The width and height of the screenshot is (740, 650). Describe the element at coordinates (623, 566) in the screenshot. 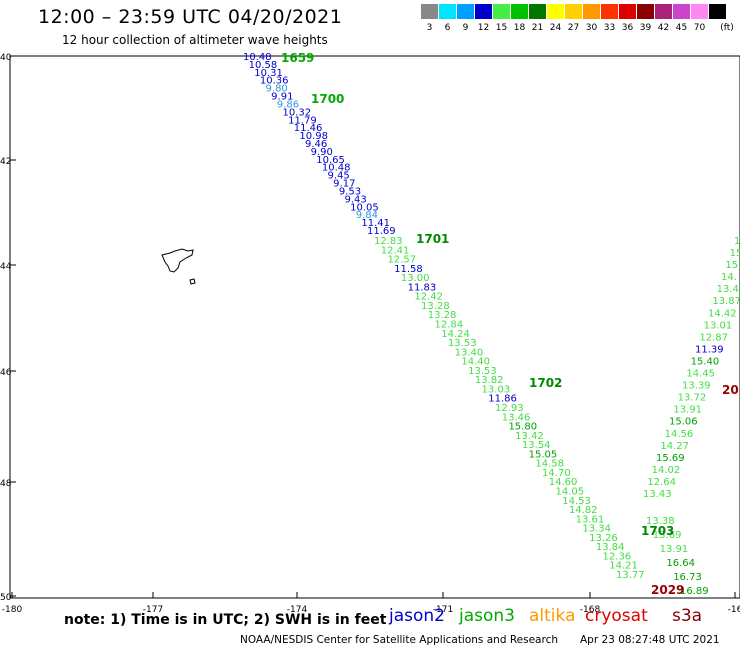

I see `wave-height-value: 14.21` at that location.